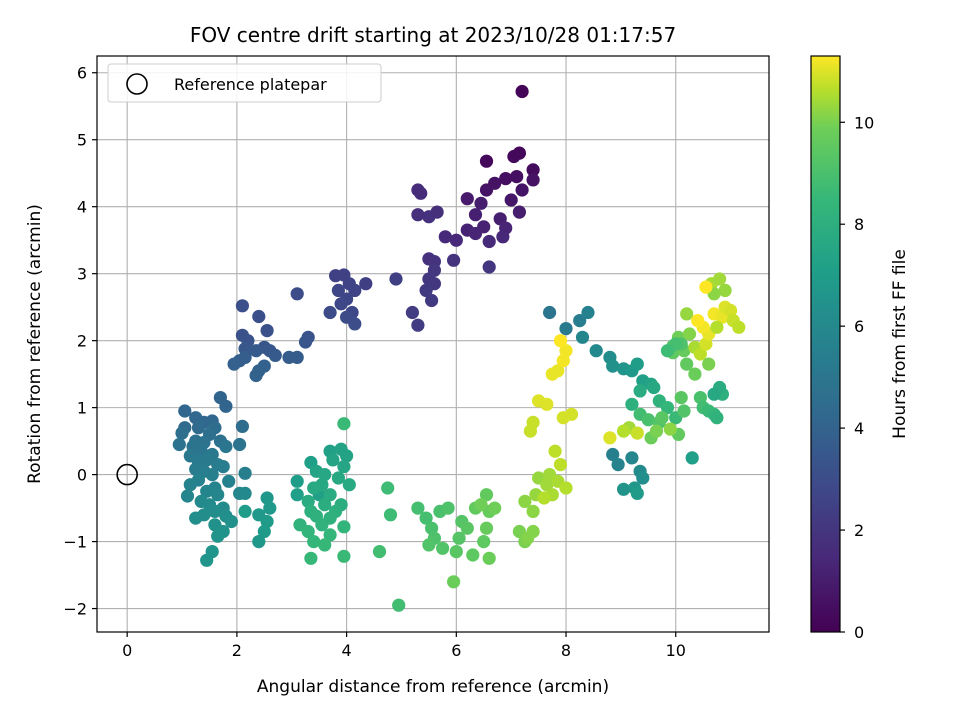 The height and width of the screenshot is (720, 960). Describe the element at coordinates (82, 408) in the screenshot. I see `y-tick-label: 1` at that location.